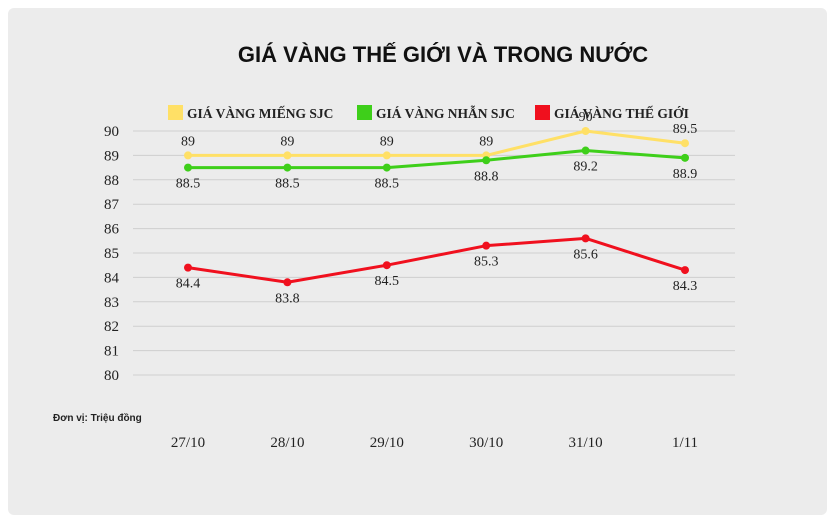 The height and width of the screenshot is (523, 835). Describe the element at coordinates (112, 230) in the screenshot. I see `y-tick-label: 86` at that location.